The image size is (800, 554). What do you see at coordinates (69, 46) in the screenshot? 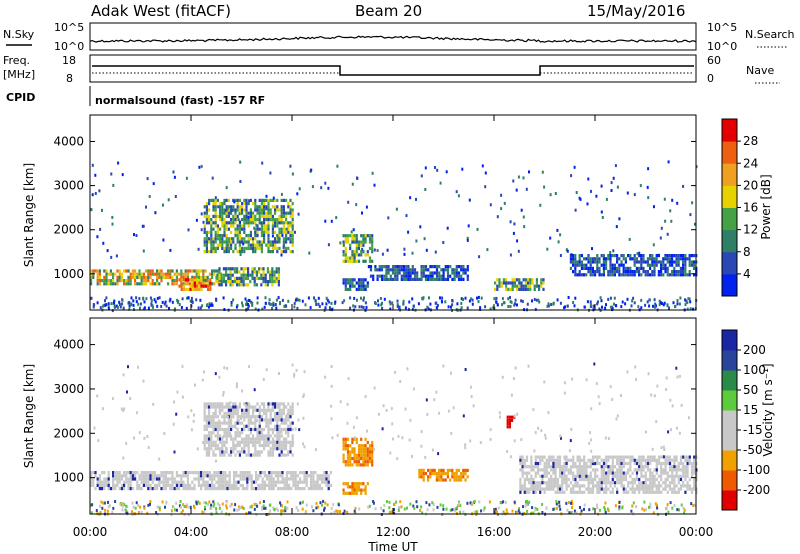
I see `nsky-left-tick-bottom: 10^0` at bounding box center [69, 46].